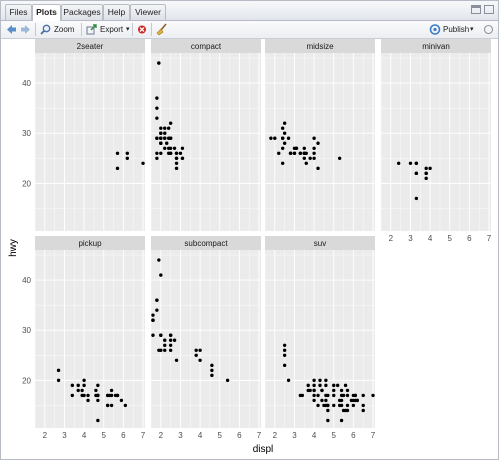 The width and height of the screenshot is (499, 460). What do you see at coordinates (46, 12) in the screenshot?
I see `tab-plots: Plots` at bounding box center [46, 12].